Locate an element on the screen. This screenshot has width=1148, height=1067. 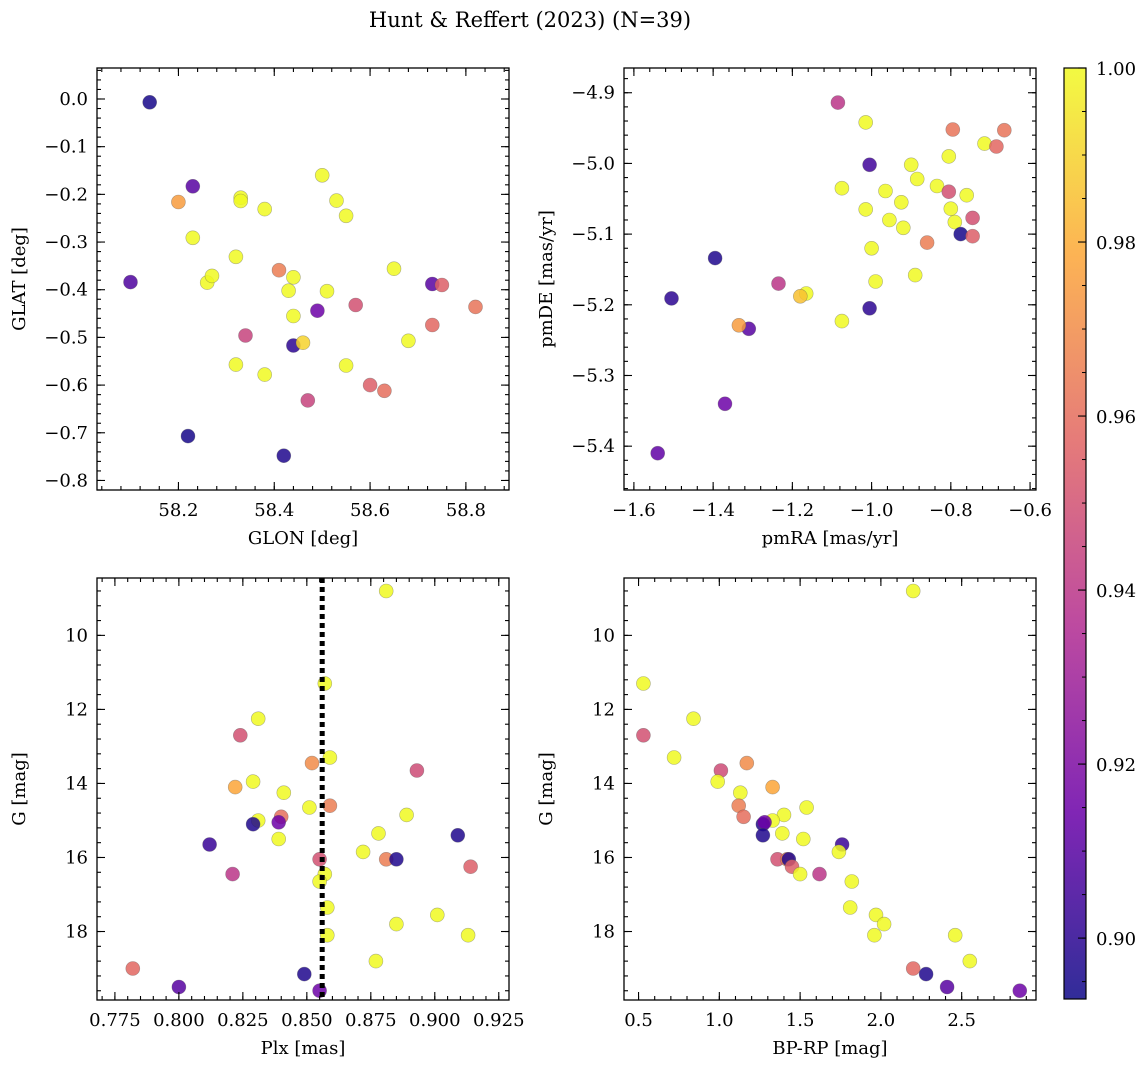
x-tick-label: 0.800 is located at coordinates (179, 1020).